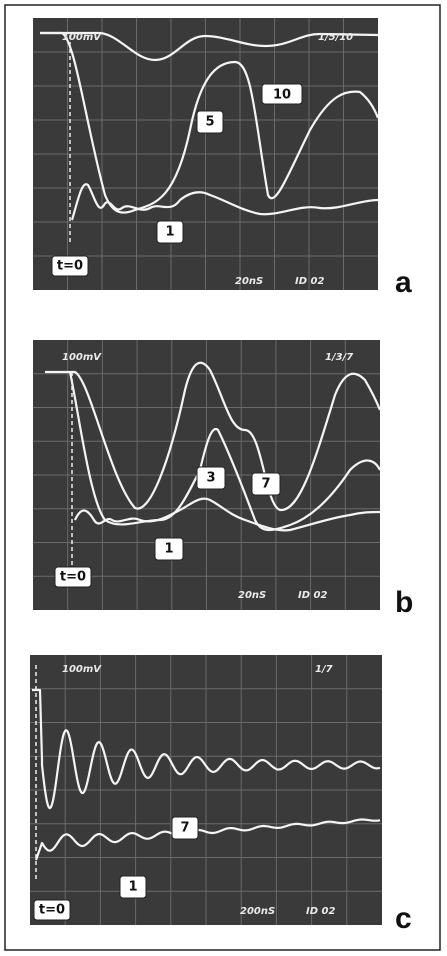 This screenshot has width=447, height=956. What do you see at coordinates (257, 911) in the screenshot?
I see `timebase: 200nS` at bounding box center [257, 911].